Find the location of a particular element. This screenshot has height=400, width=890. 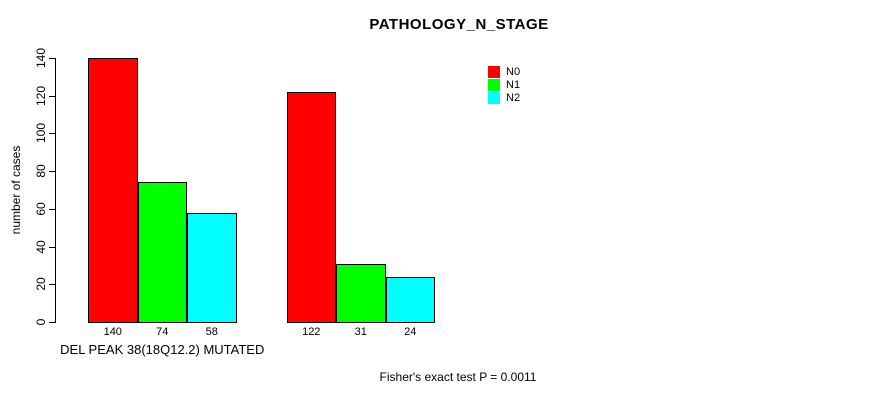

x-group-label: DEL PEAK 38(18Q12.2) MUTATED is located at coordinates (162, 349).